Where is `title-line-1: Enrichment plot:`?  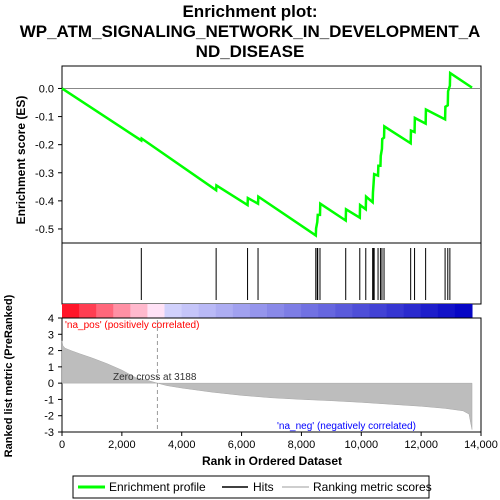 title-line-1: Enrichment plot: is located at coordinates (250, 11).